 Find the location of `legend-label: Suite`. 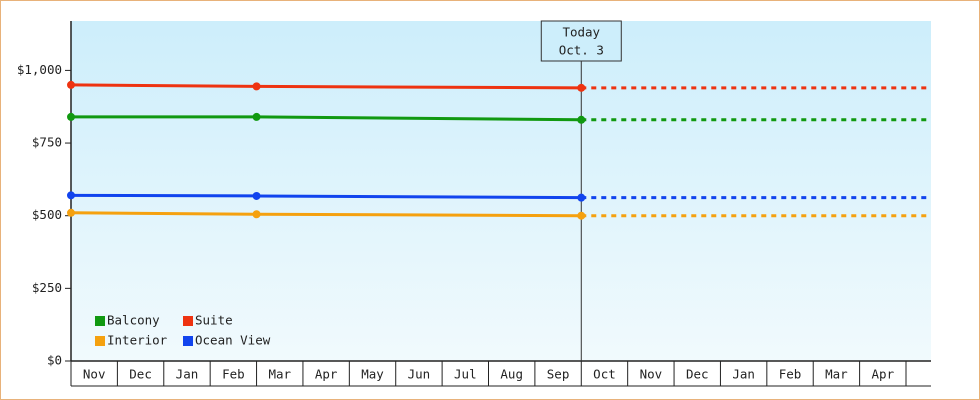

legend-label: Suite is located at coordinates (214, 320).